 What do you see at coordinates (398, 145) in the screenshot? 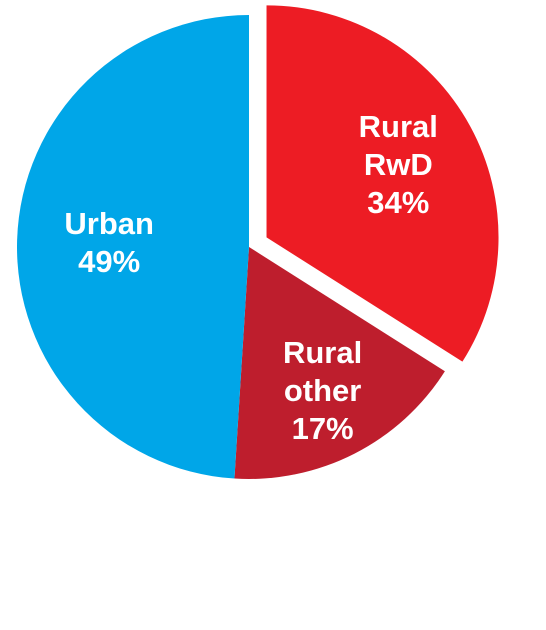
I see `slice-name: Rural RwD` at bounding box center [398, 145].